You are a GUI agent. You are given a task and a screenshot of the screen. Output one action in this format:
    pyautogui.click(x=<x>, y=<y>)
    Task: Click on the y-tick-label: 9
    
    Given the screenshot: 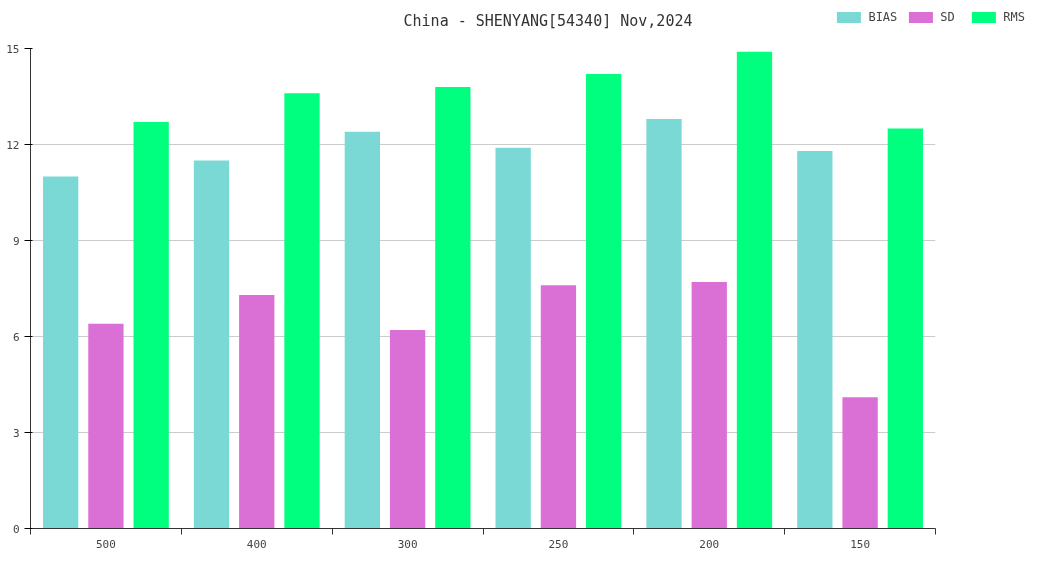 What is the action you would take?
    pyautogui.click(x=16, y=241)
    